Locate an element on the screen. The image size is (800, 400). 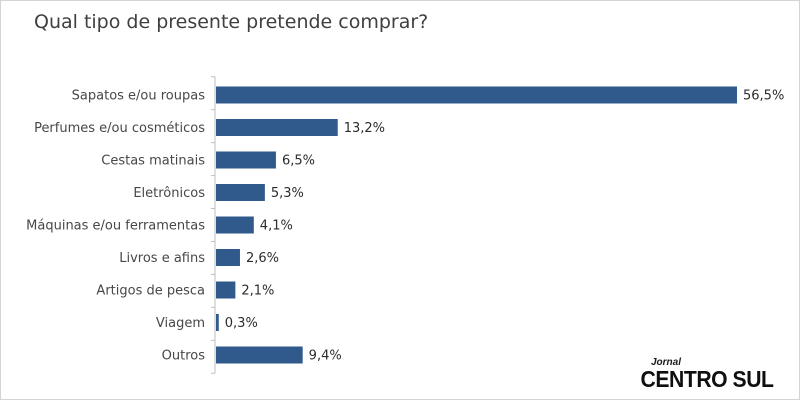
value-label: 0,3% is located at coordinates (241, 323).